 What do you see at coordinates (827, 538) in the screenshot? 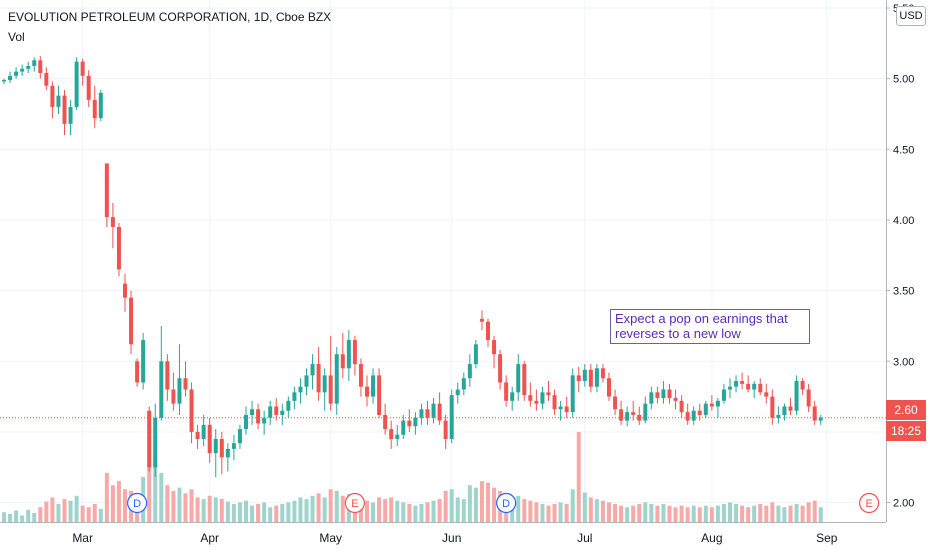
I see `time-tick-label: Sep` at bounding box center [827, 538].